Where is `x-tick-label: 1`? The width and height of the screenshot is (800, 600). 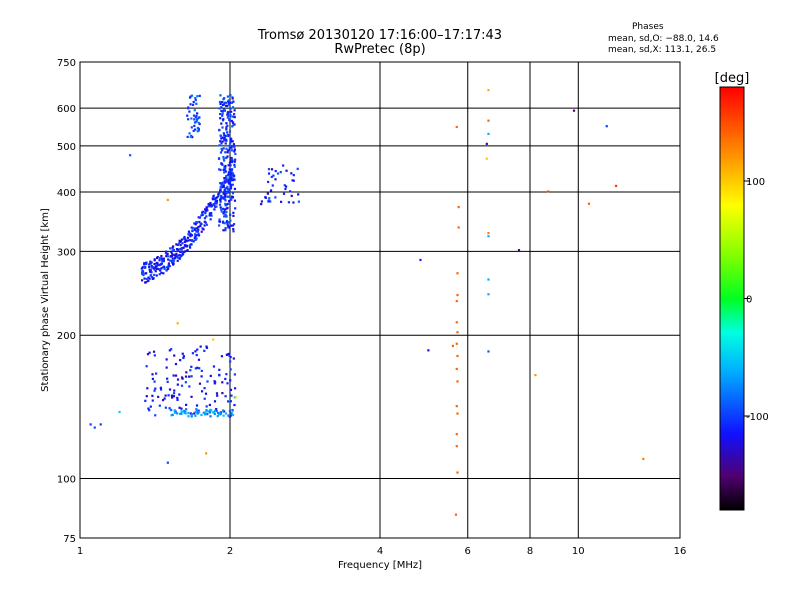
x-tick-label: 1 is located at coordinates (80, 551).